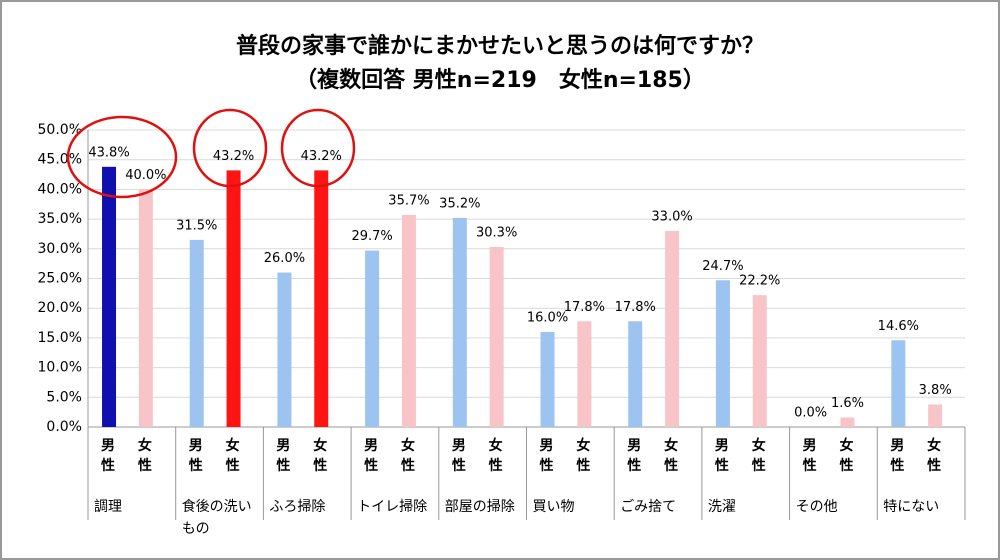 The image size is (1000, 560). I want to click on value-label: 22.2%, so click(759, 281).